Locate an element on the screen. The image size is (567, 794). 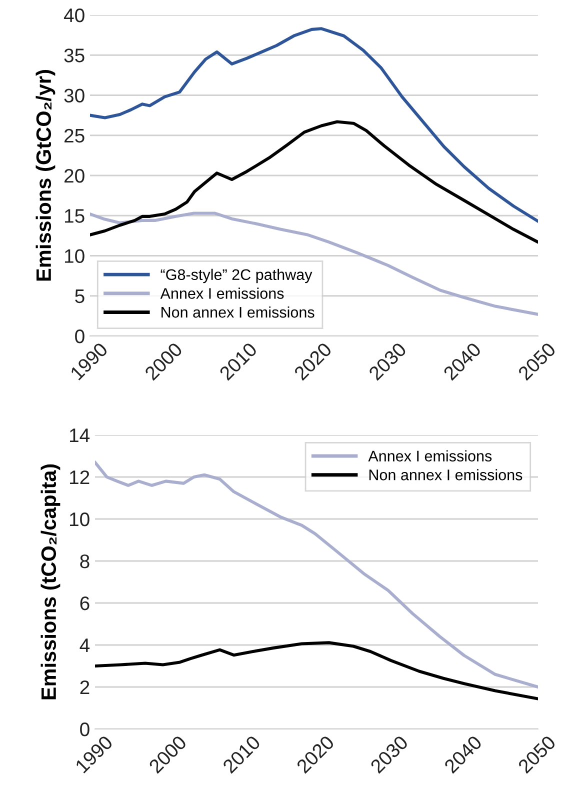
legend-label: “G8-style” 2C pathway is located at coordinates (236, 276).